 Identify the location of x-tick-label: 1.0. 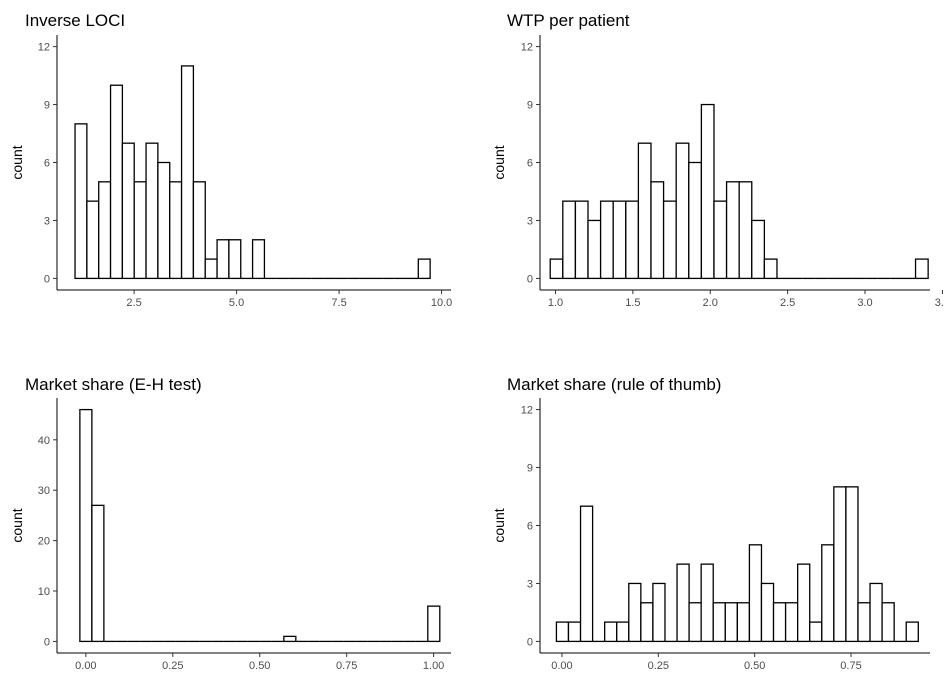
(555, 303).